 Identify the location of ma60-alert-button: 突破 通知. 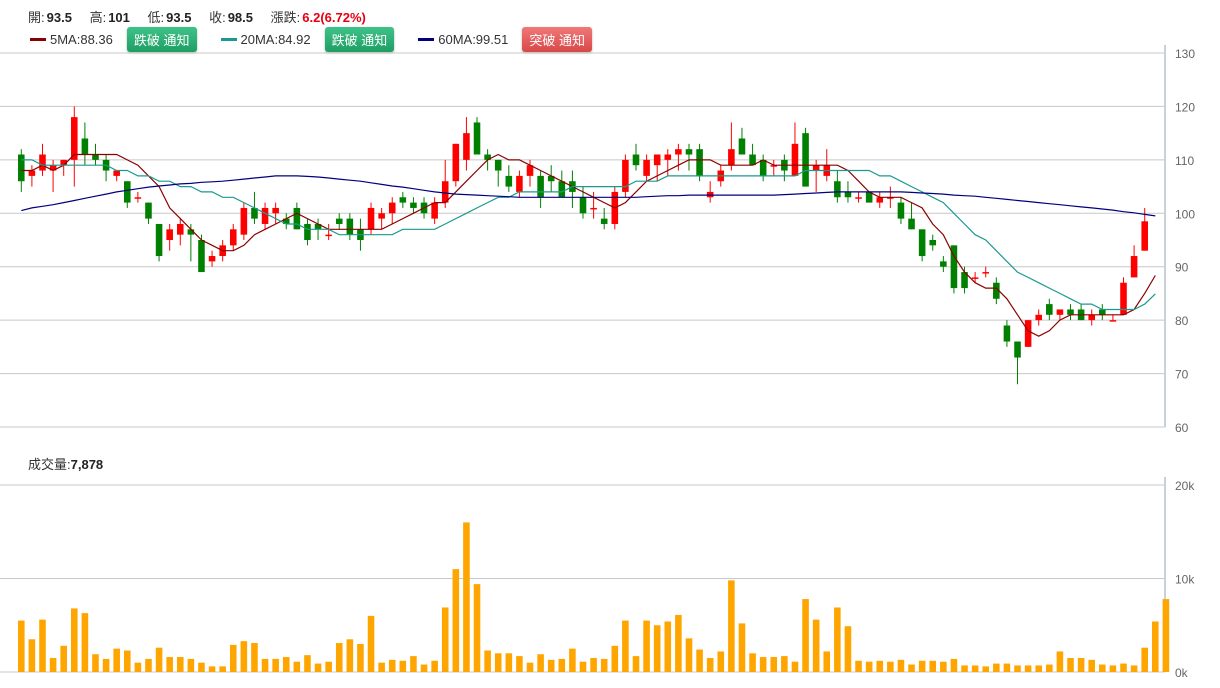
(557, 39).